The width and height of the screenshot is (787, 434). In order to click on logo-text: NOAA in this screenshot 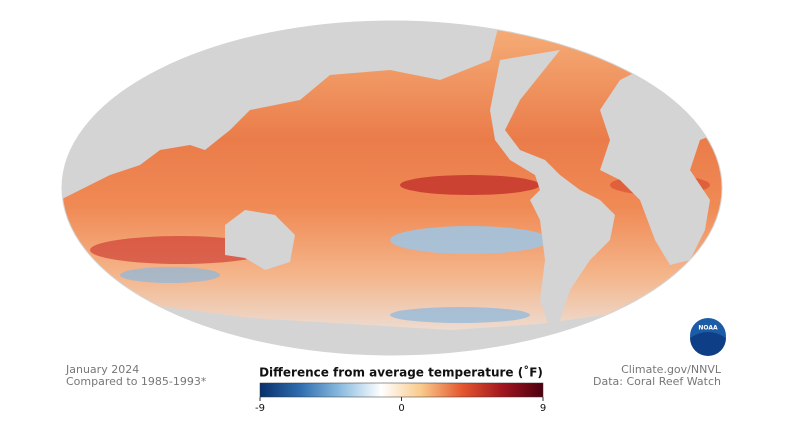, I will do `click(708, 328)`.